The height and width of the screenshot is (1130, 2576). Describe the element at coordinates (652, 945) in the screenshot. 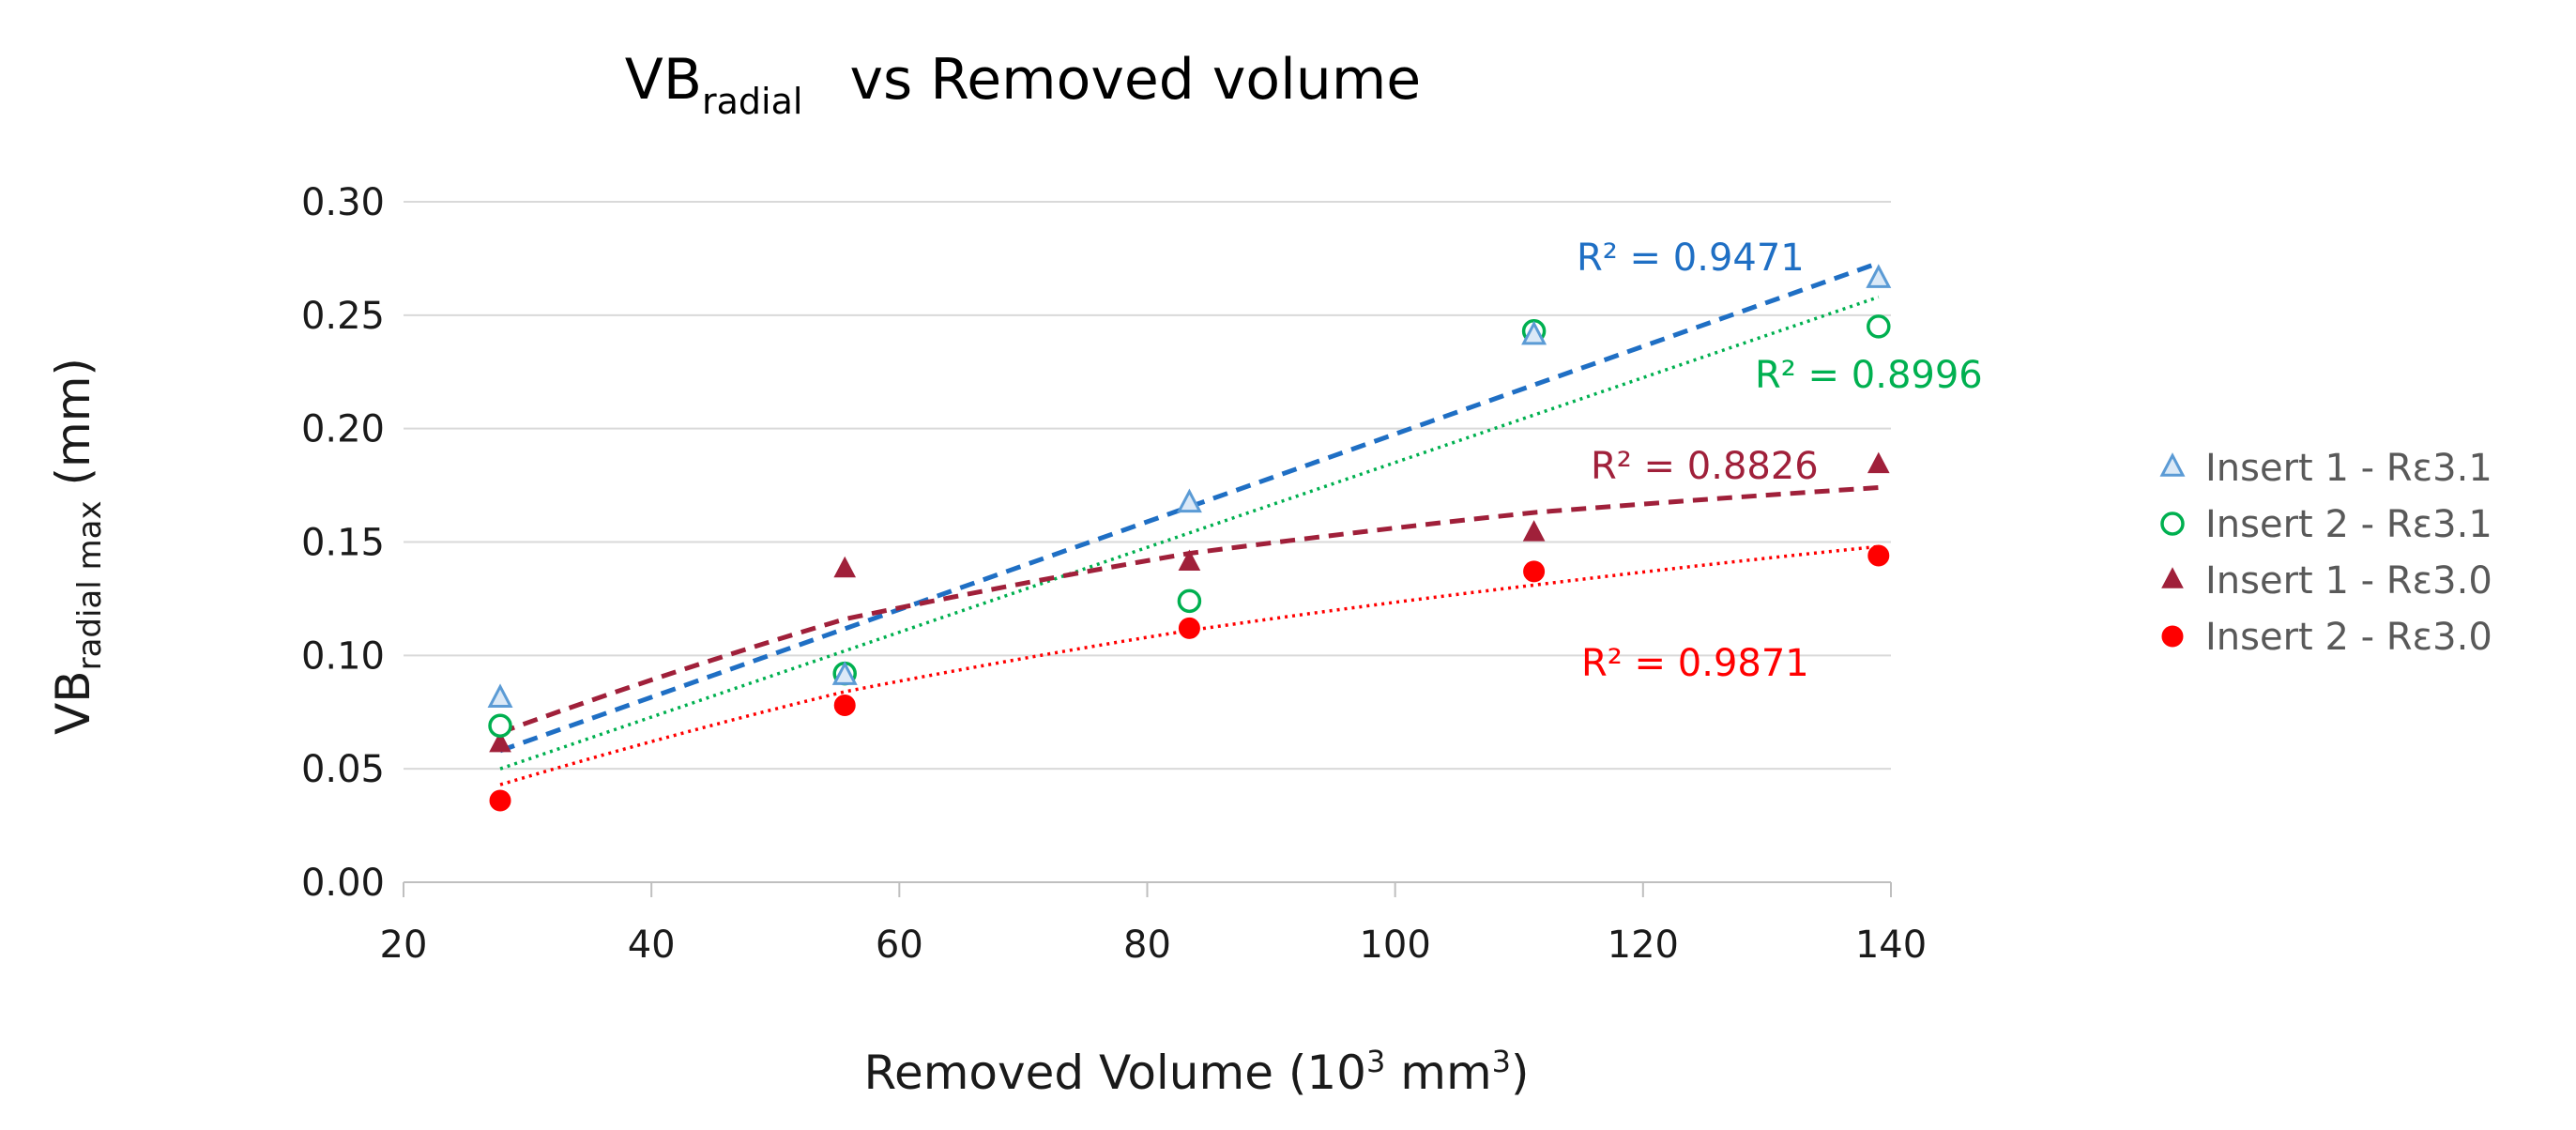

I see `x-tick-label: 40` at that location.